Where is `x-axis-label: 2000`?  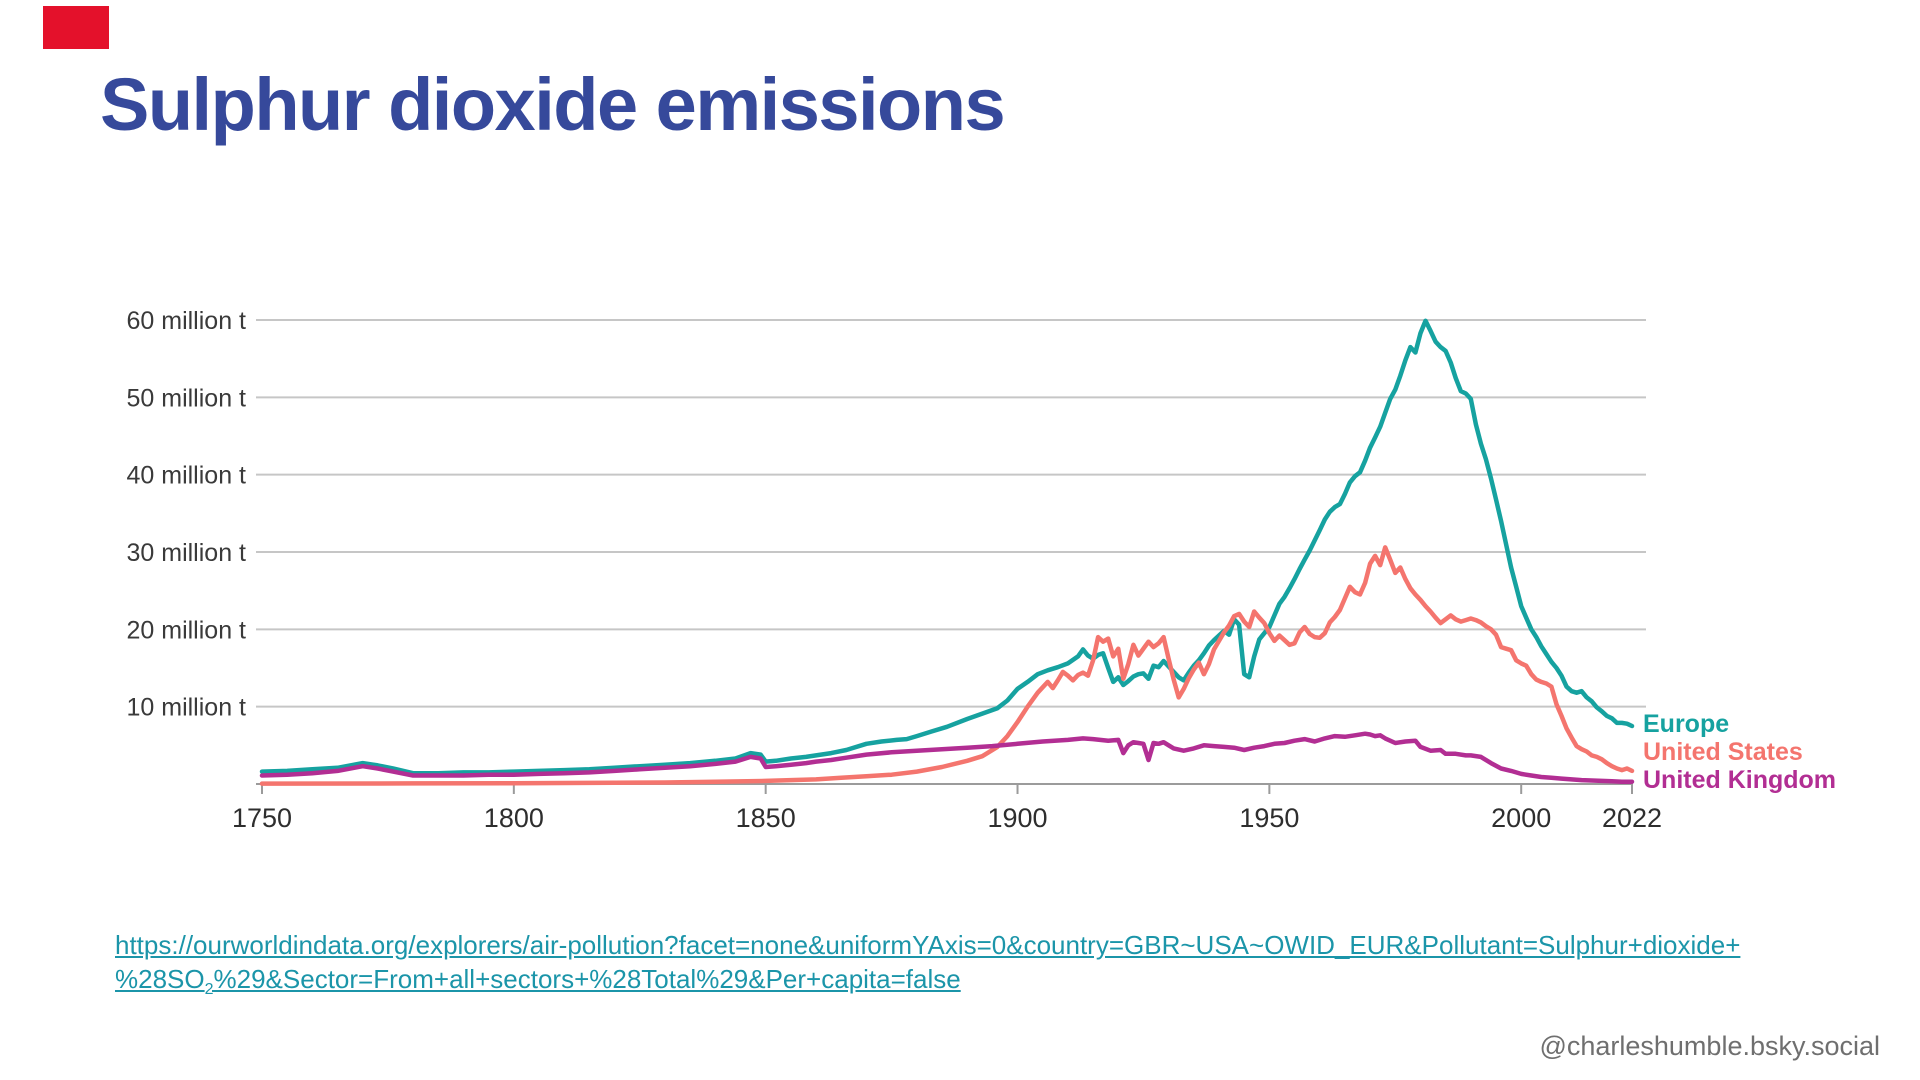
x-axis-label: 2000 is located at coordinates (1521, 818).